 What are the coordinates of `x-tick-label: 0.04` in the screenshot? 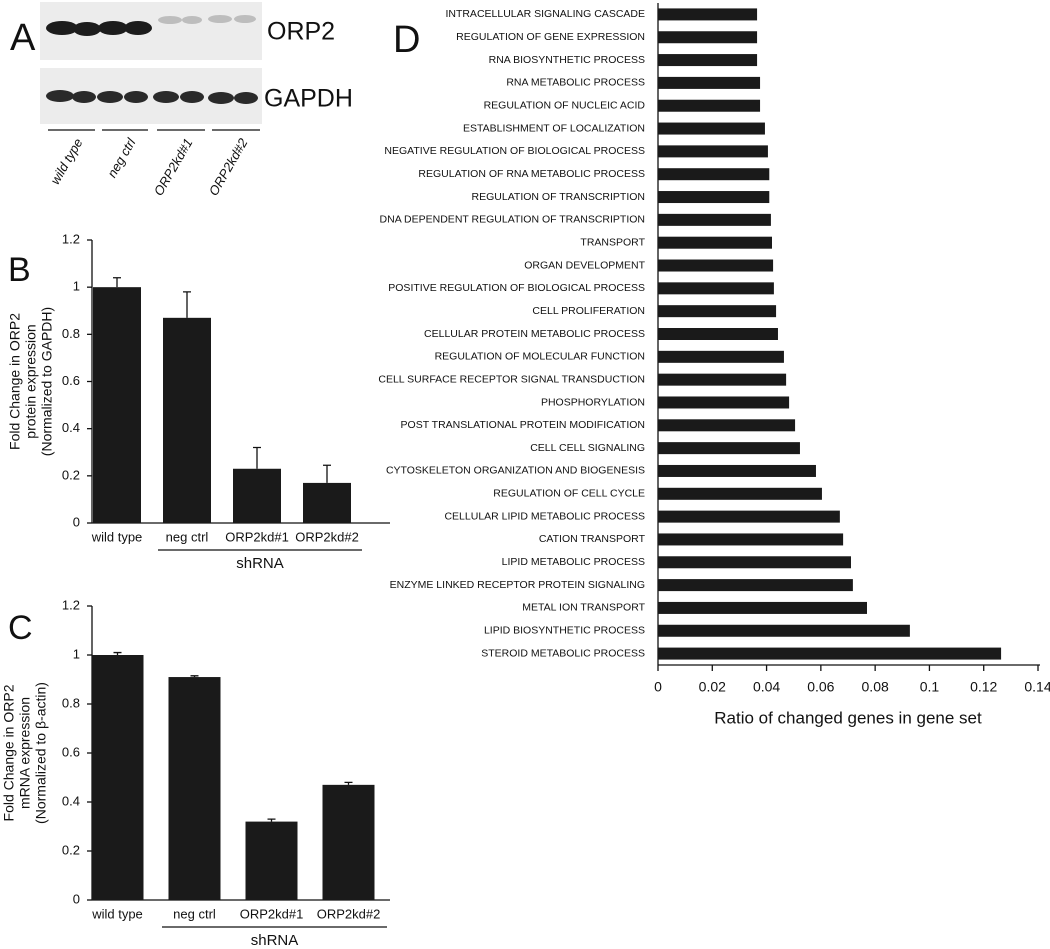 It's located at (766, 687).